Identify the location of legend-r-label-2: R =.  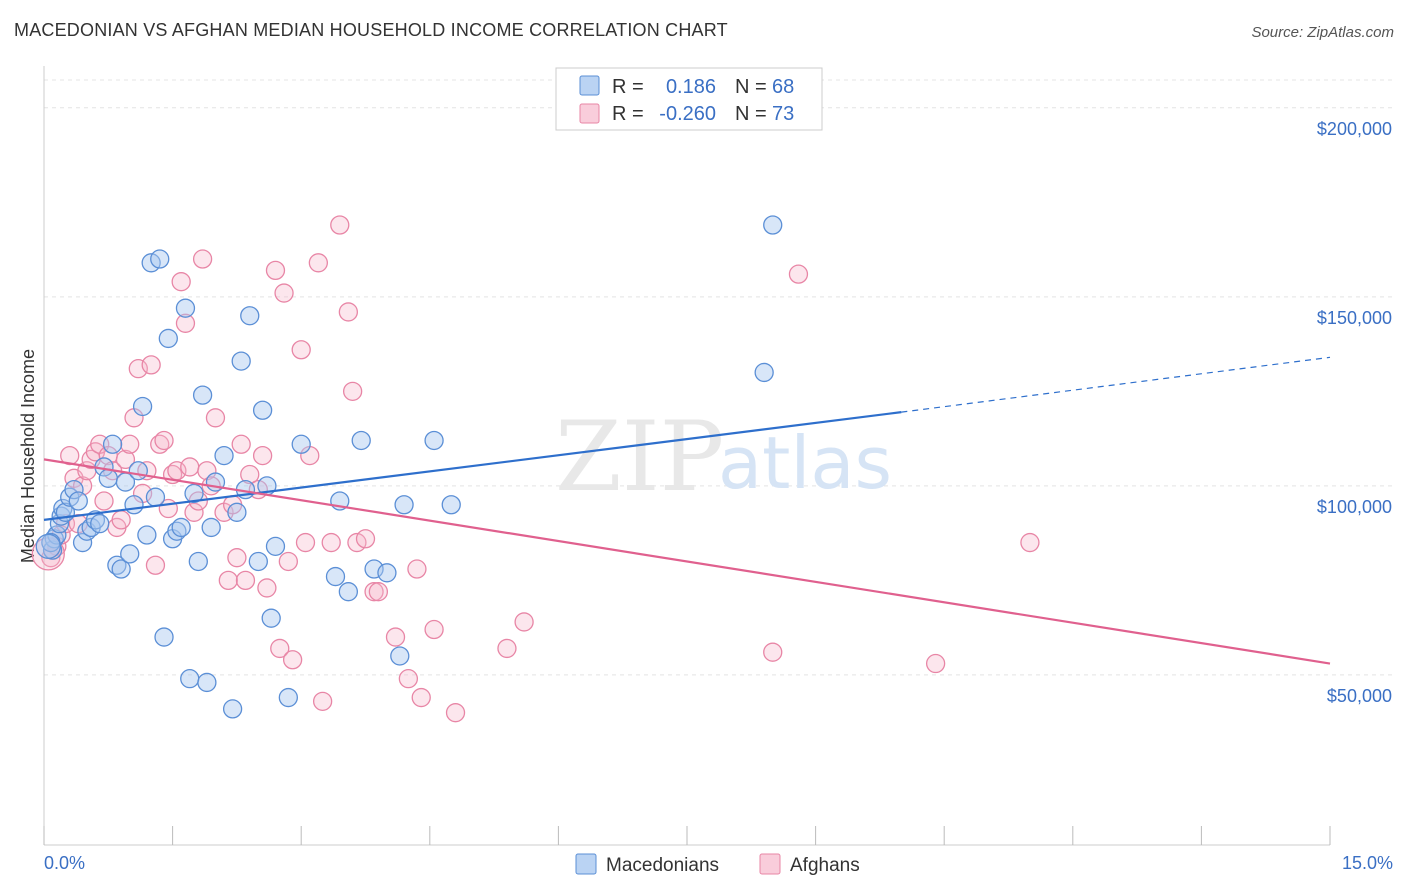
(628, 114).